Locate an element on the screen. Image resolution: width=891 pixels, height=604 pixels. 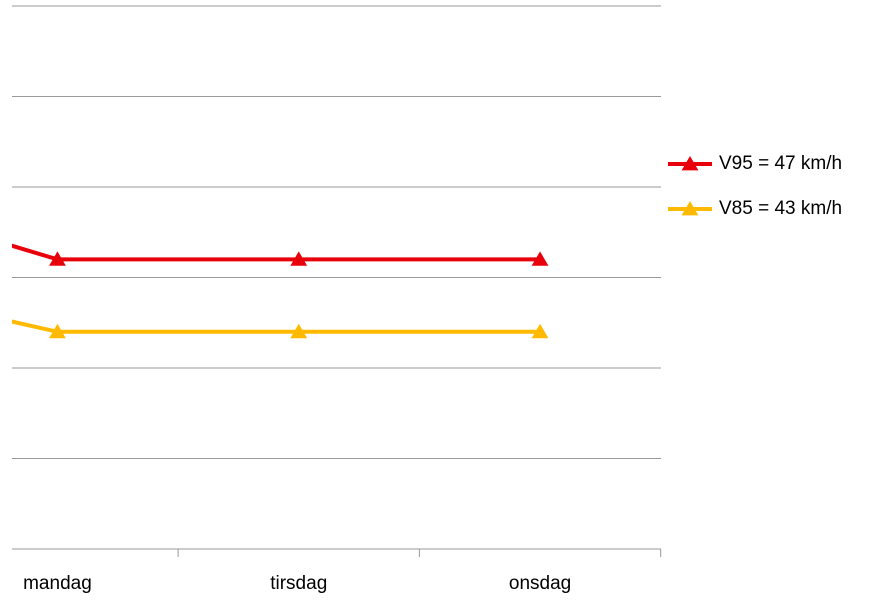
legend: V95 = 47 km/h V85 = 43 km/h is located at coordinates (755, 186).